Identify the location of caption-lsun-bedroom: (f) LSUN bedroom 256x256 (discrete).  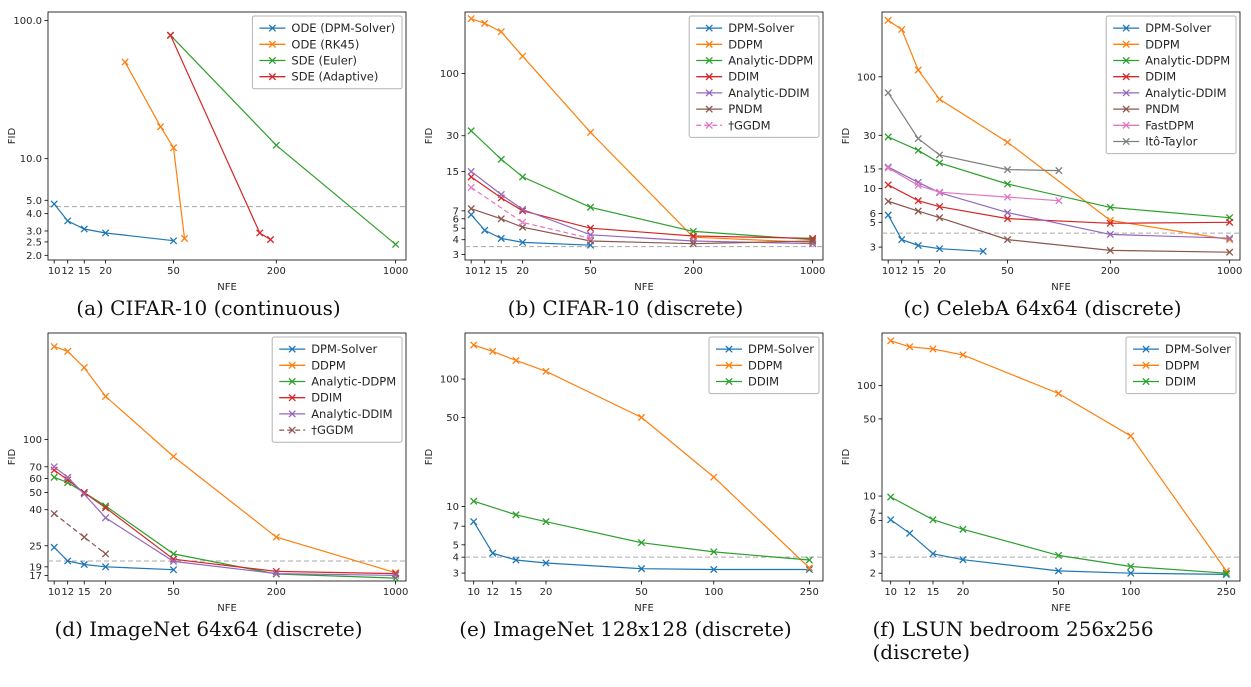
(1013, 640).